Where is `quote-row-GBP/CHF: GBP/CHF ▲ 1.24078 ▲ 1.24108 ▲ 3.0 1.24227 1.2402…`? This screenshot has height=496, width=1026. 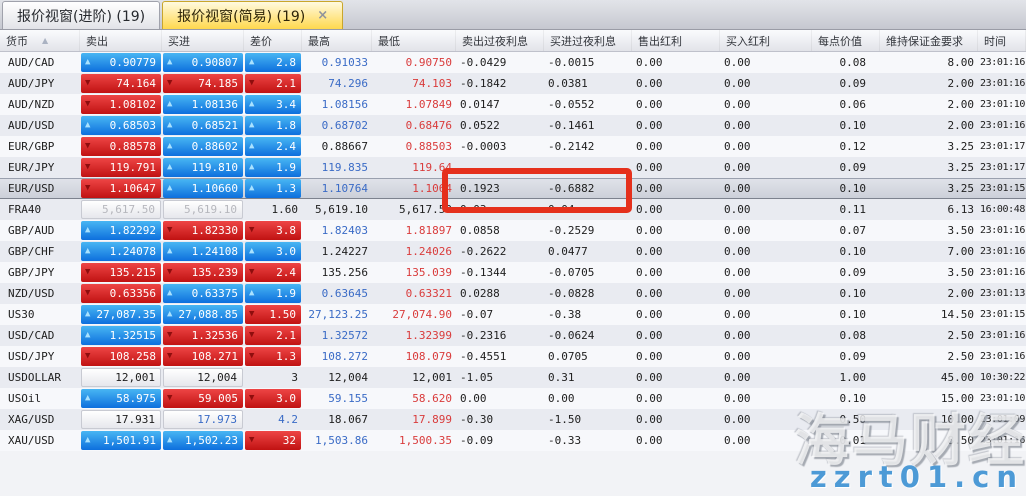 quote-row-GBP/CHF: GBP/CHF ▲ 1.24078 ▲ 1.24108 ▲ 3.0 1.24227 1.2402… is located at coordinates (513, 251).